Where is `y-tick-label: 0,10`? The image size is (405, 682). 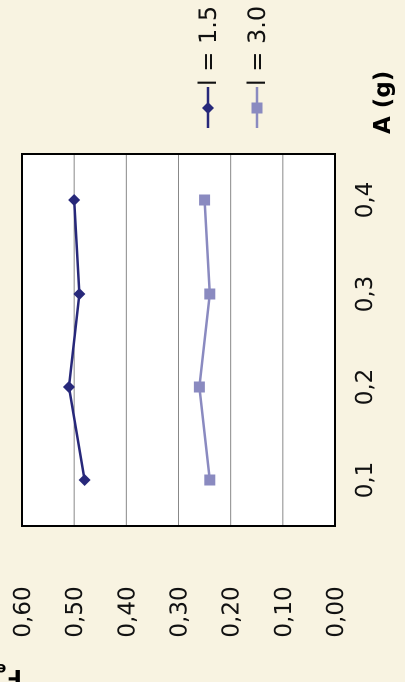 y-tick-label: 0,10 is located at coordinates (284, 611).